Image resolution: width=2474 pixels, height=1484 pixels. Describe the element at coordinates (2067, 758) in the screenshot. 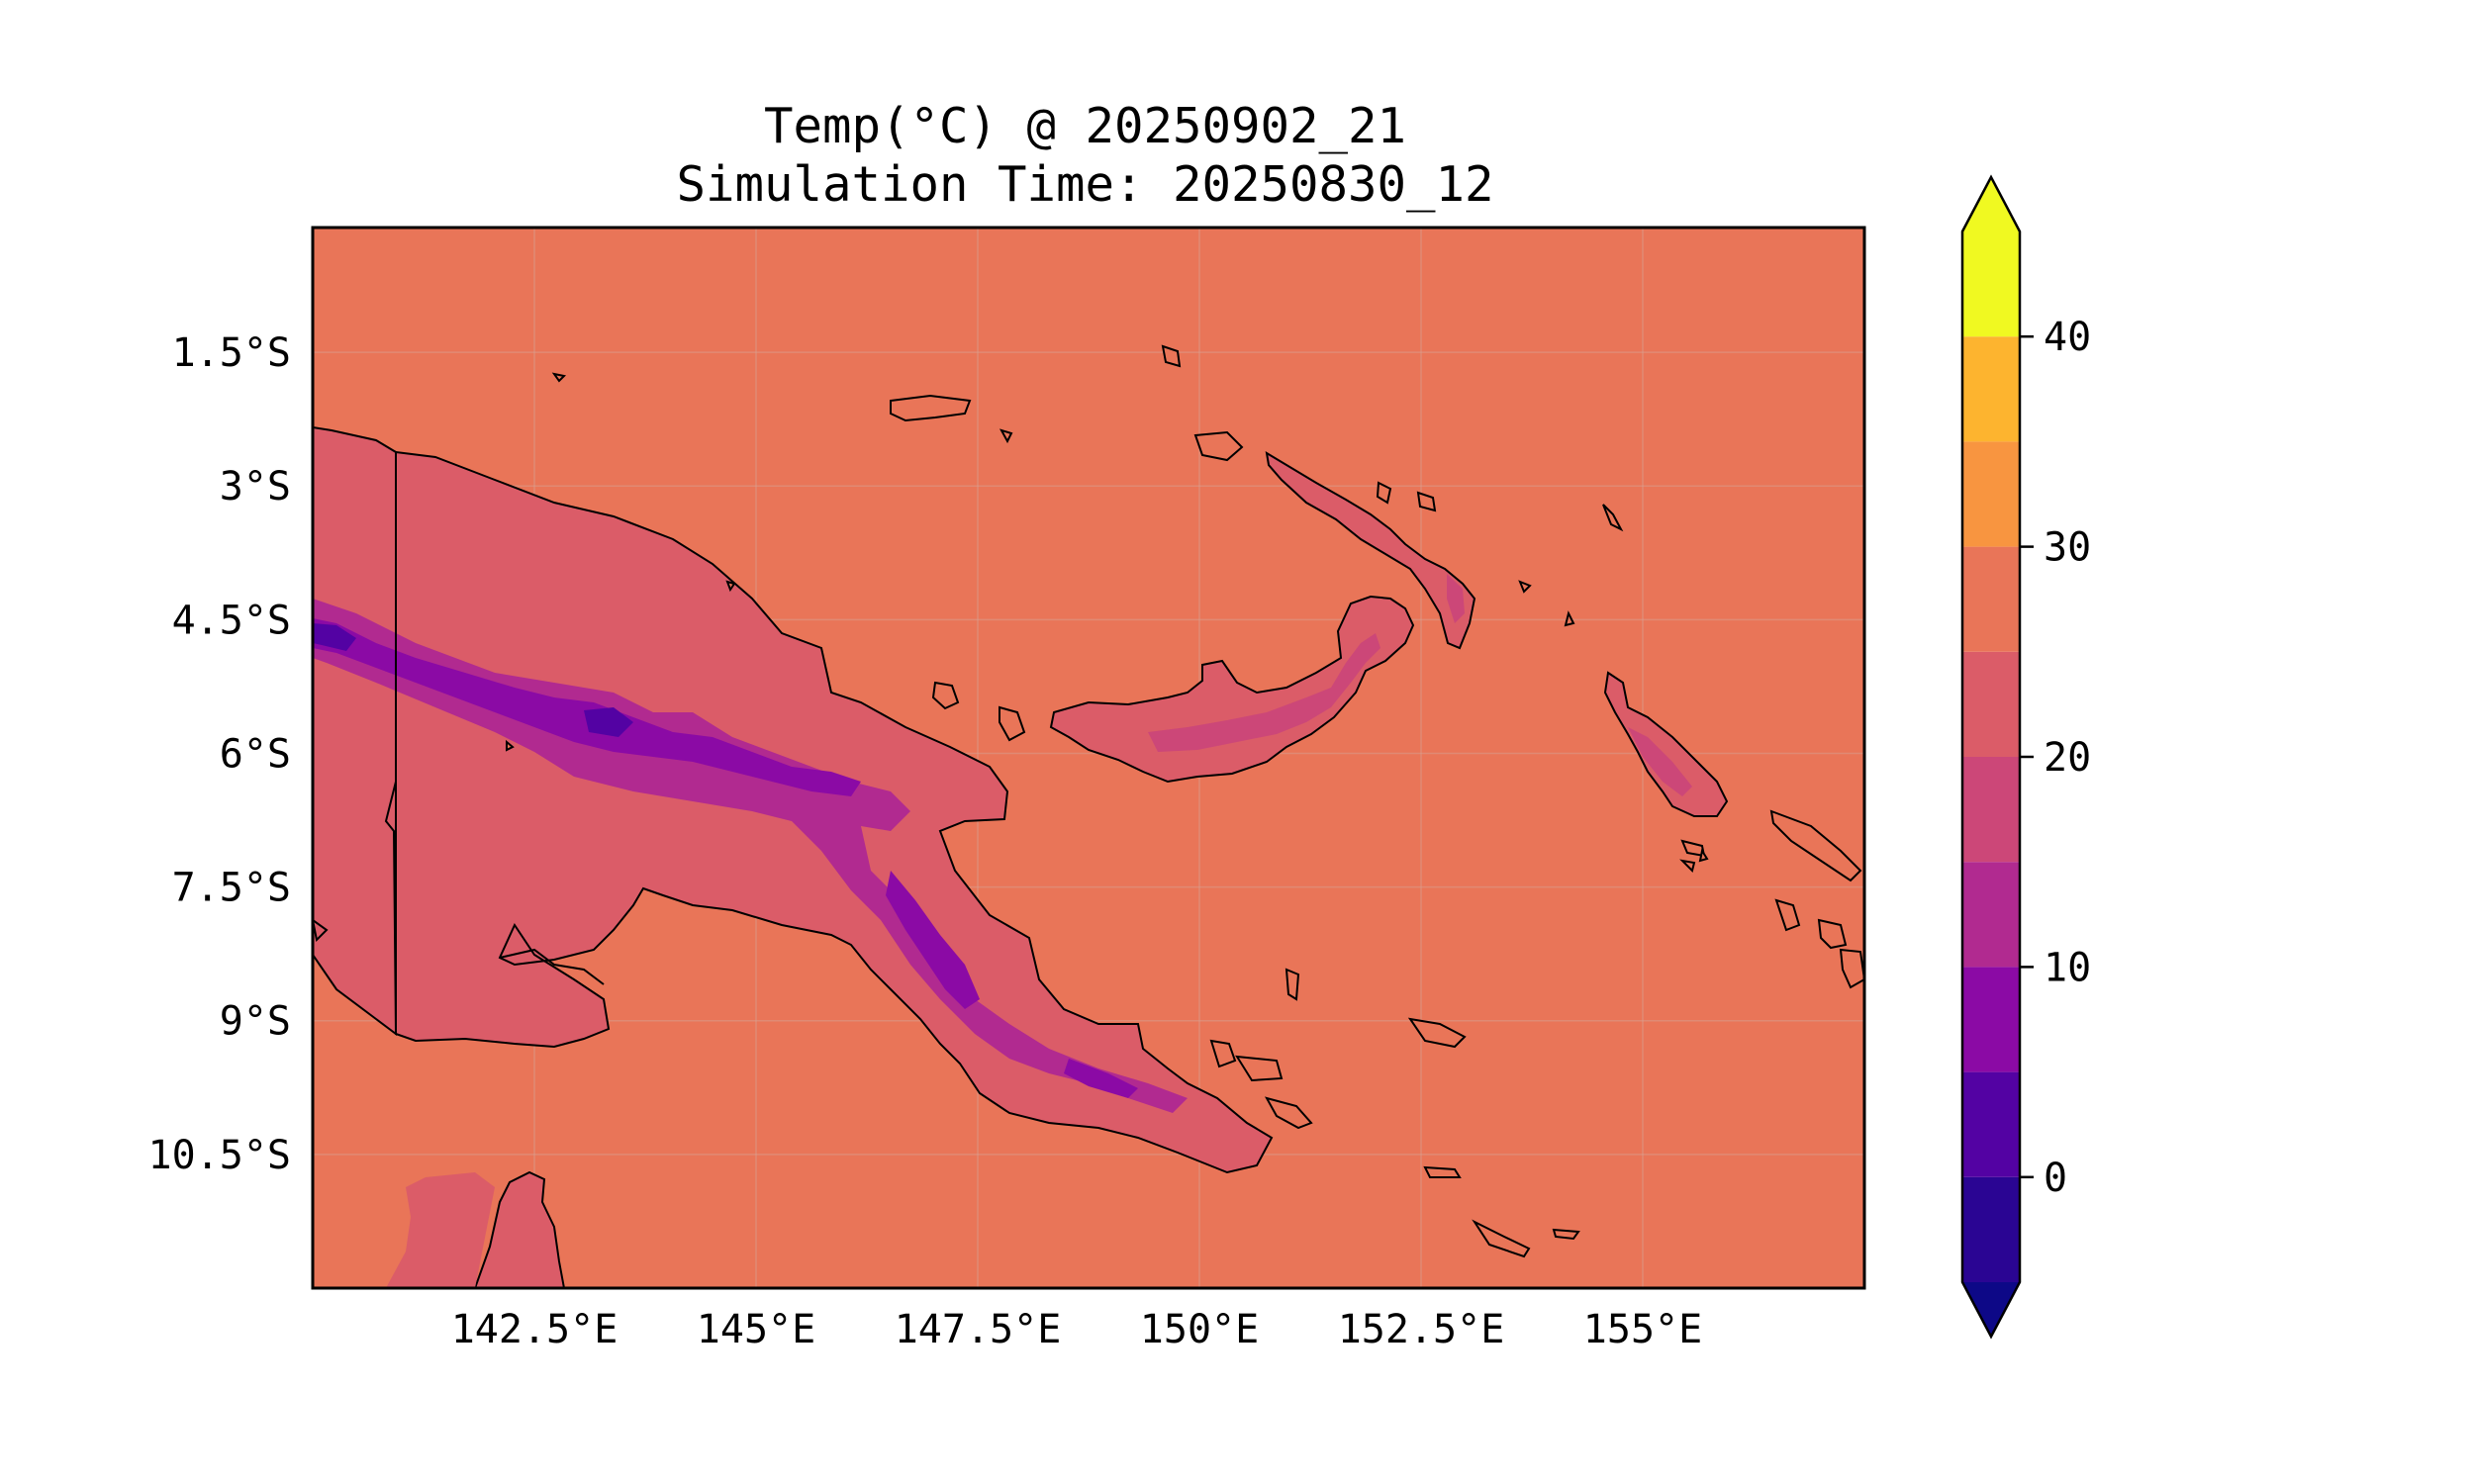

I see `colorbar-tick-label: 20` at that location.